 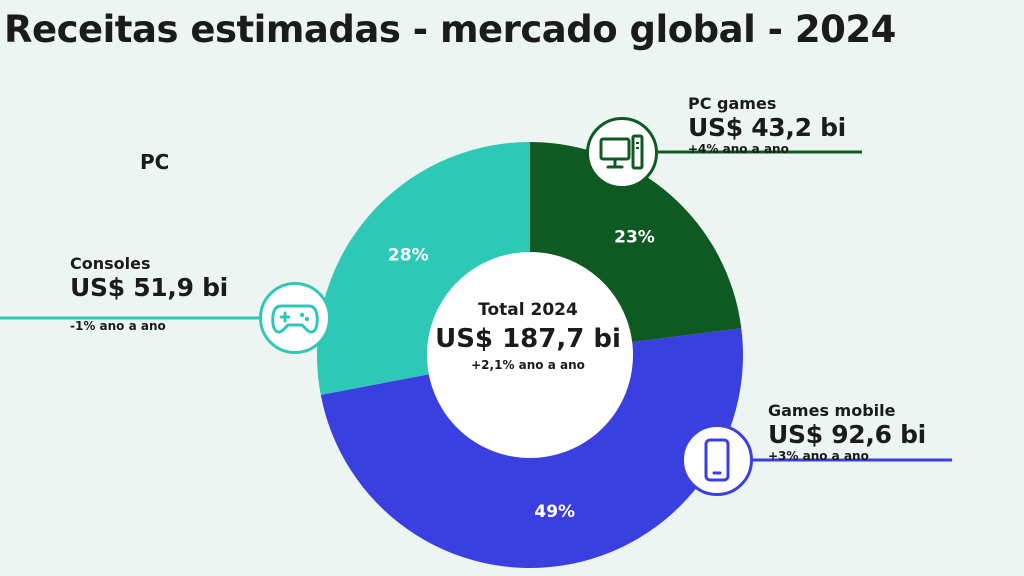 What do you see at coordinates (738, 149) in the screenshot?
I see `pc-games-growth: +4% ano a ano` at bounding box center [738, 149].